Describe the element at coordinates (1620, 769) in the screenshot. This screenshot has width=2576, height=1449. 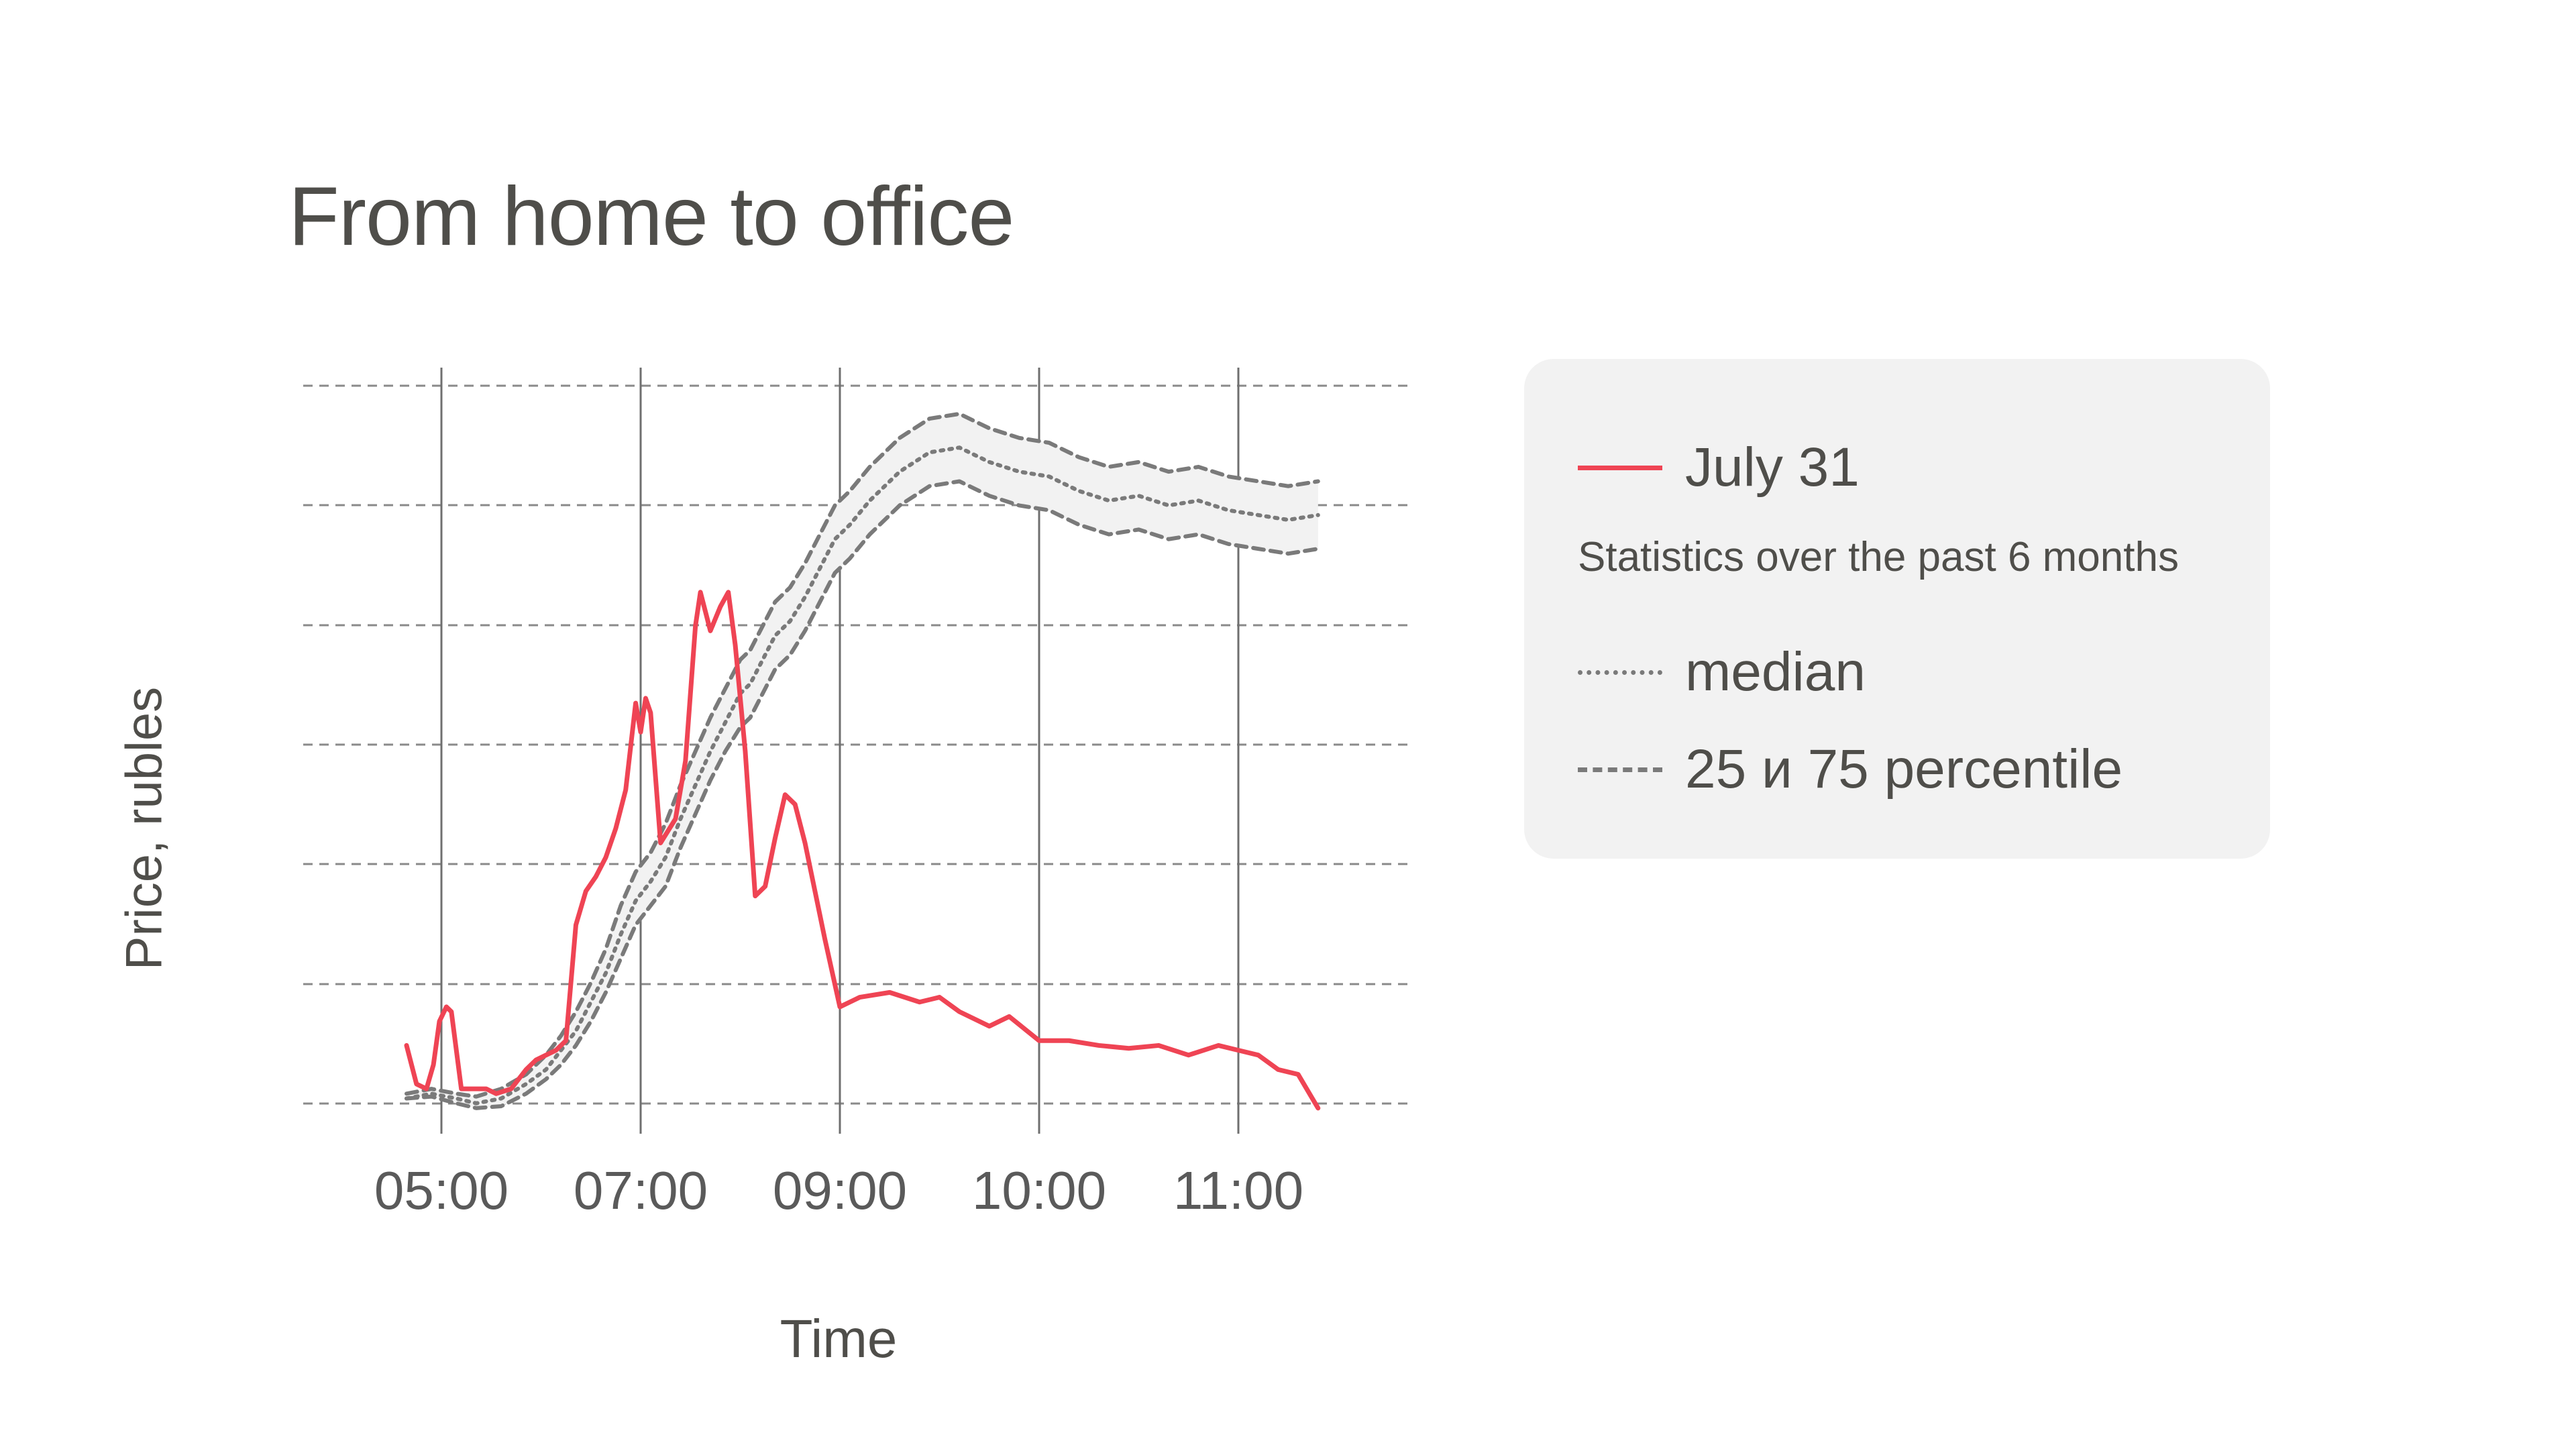
I see `legend-swatch-dashed` at that location.